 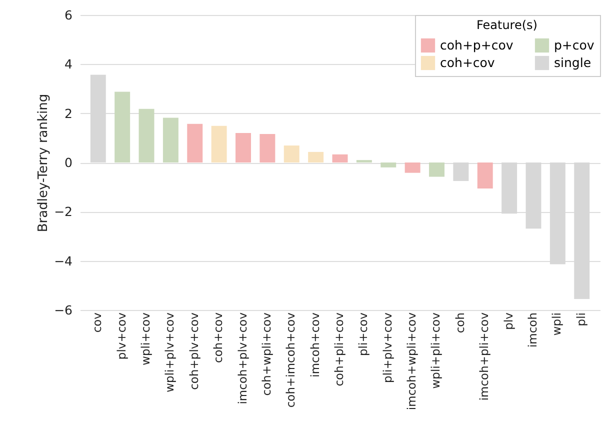 I want to click on x-tick-label: imcoh+plv+cov, so click(x=242, y=358).